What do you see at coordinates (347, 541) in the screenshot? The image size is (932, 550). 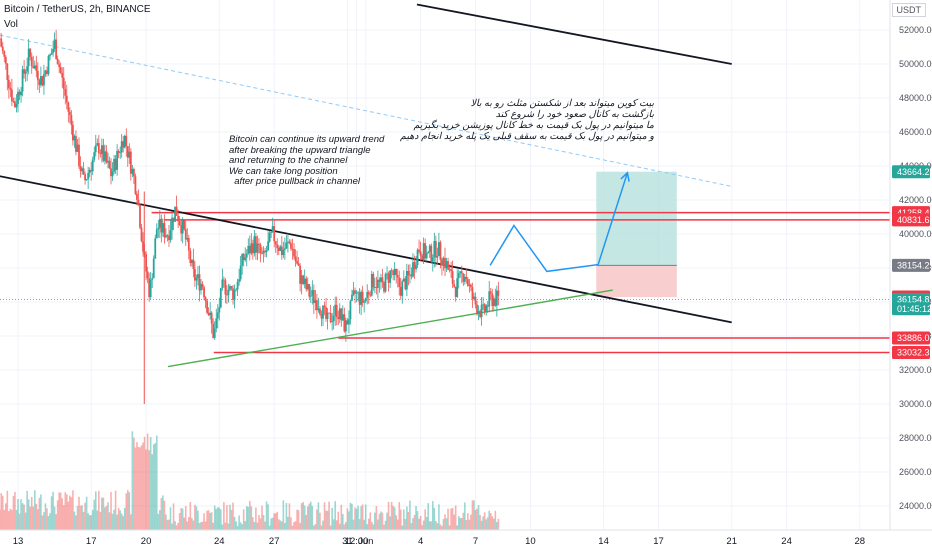 I see `time-tick-label: 31` at bounding box center [347, 541].